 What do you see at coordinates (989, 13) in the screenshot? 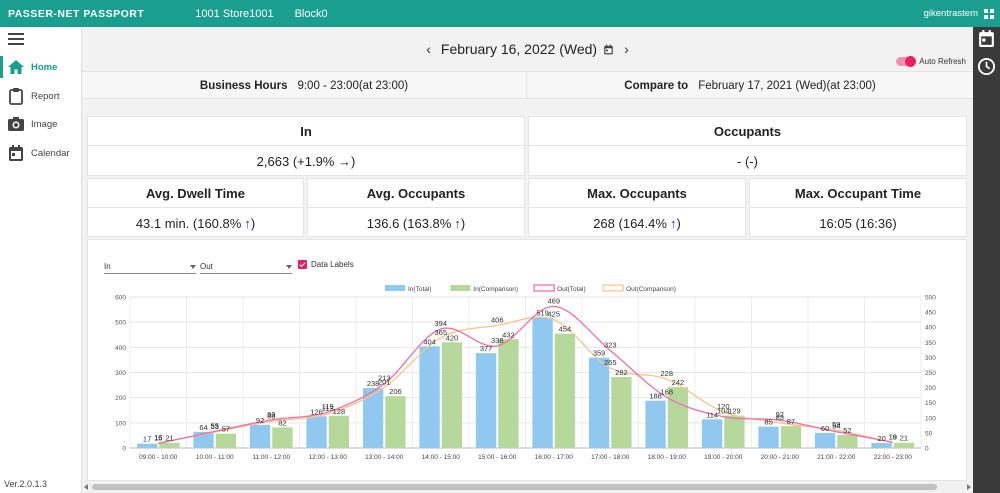
I see `apps-grid-icon` at bounding box center [989, 13].